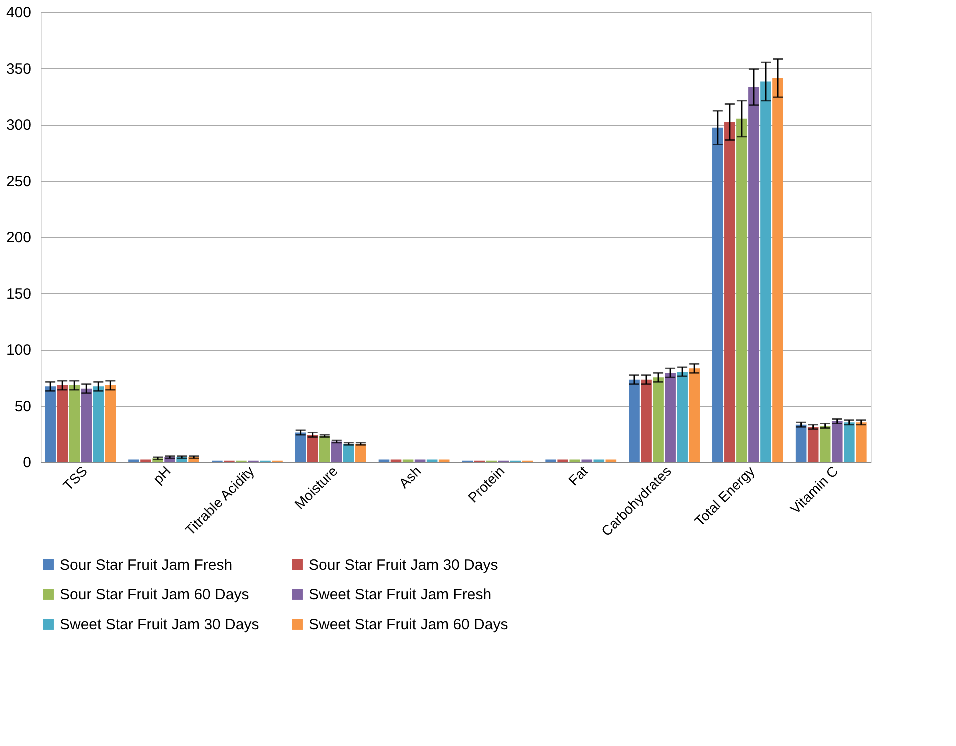 This screenshot has width=956, height=746. I want to click on y-tick-label: 50, so click(23, 407).